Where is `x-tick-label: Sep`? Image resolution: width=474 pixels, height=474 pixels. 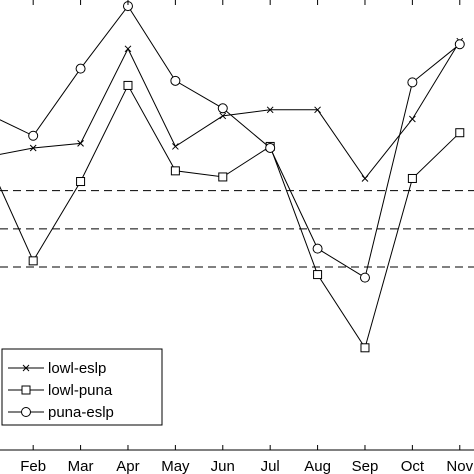 x-tick-label: Sep is located at coordinates (365, 466).